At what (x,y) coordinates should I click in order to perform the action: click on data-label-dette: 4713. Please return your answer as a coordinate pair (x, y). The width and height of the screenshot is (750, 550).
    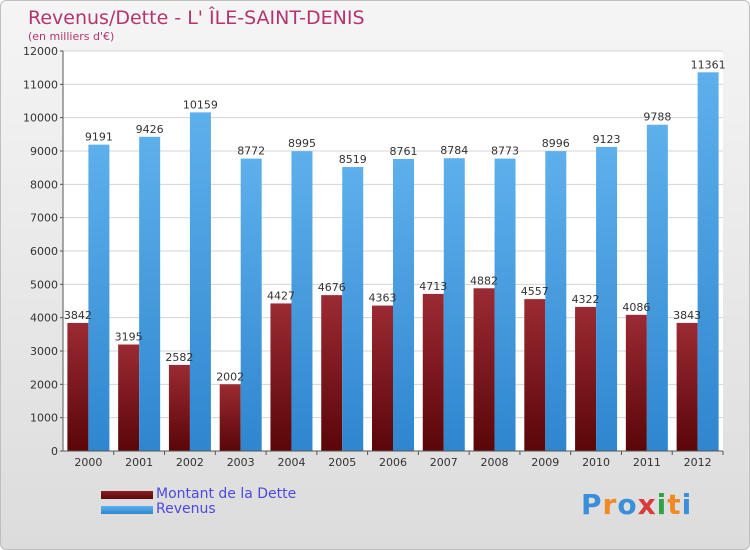
    Looking at the image, I should click on (433, 286).